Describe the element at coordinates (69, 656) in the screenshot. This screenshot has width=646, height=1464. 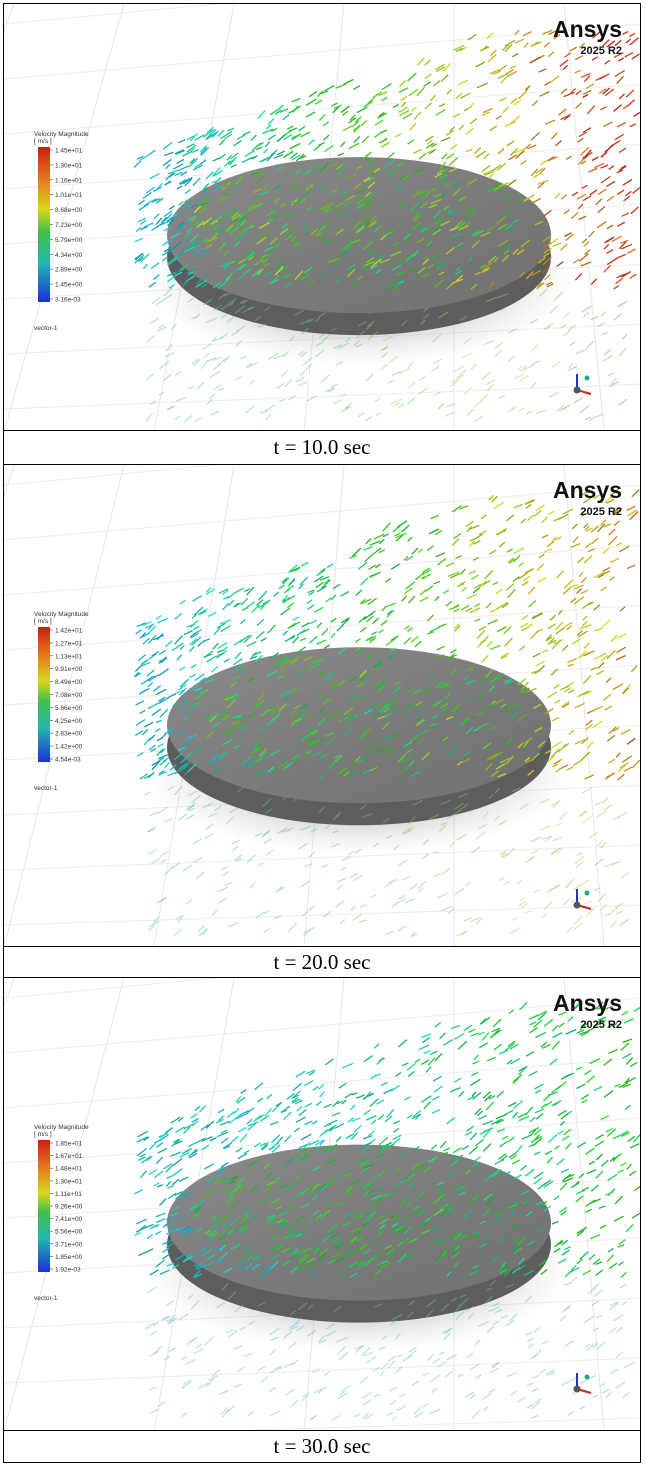
I see `colorbar-label: 1.13e+01` at that location.